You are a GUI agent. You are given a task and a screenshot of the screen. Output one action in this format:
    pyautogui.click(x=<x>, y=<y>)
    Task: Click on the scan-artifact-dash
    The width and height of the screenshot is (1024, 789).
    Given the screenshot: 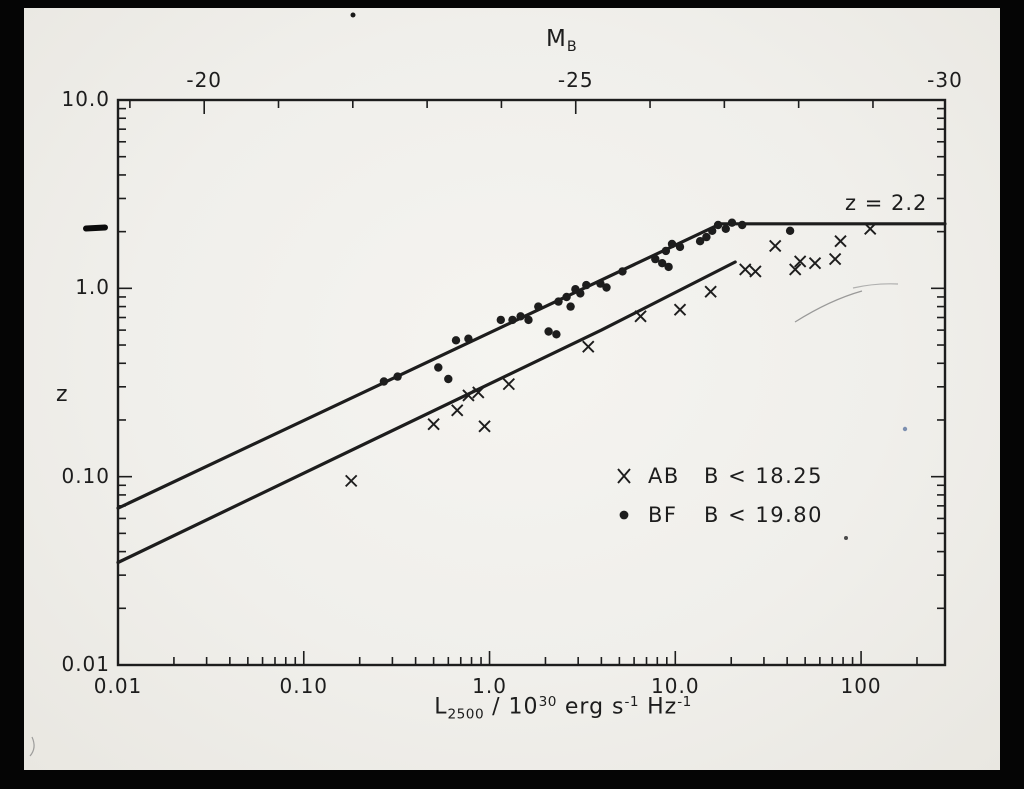 What is the action you would take?
    pyautogui.click(x=95, y=228)
    